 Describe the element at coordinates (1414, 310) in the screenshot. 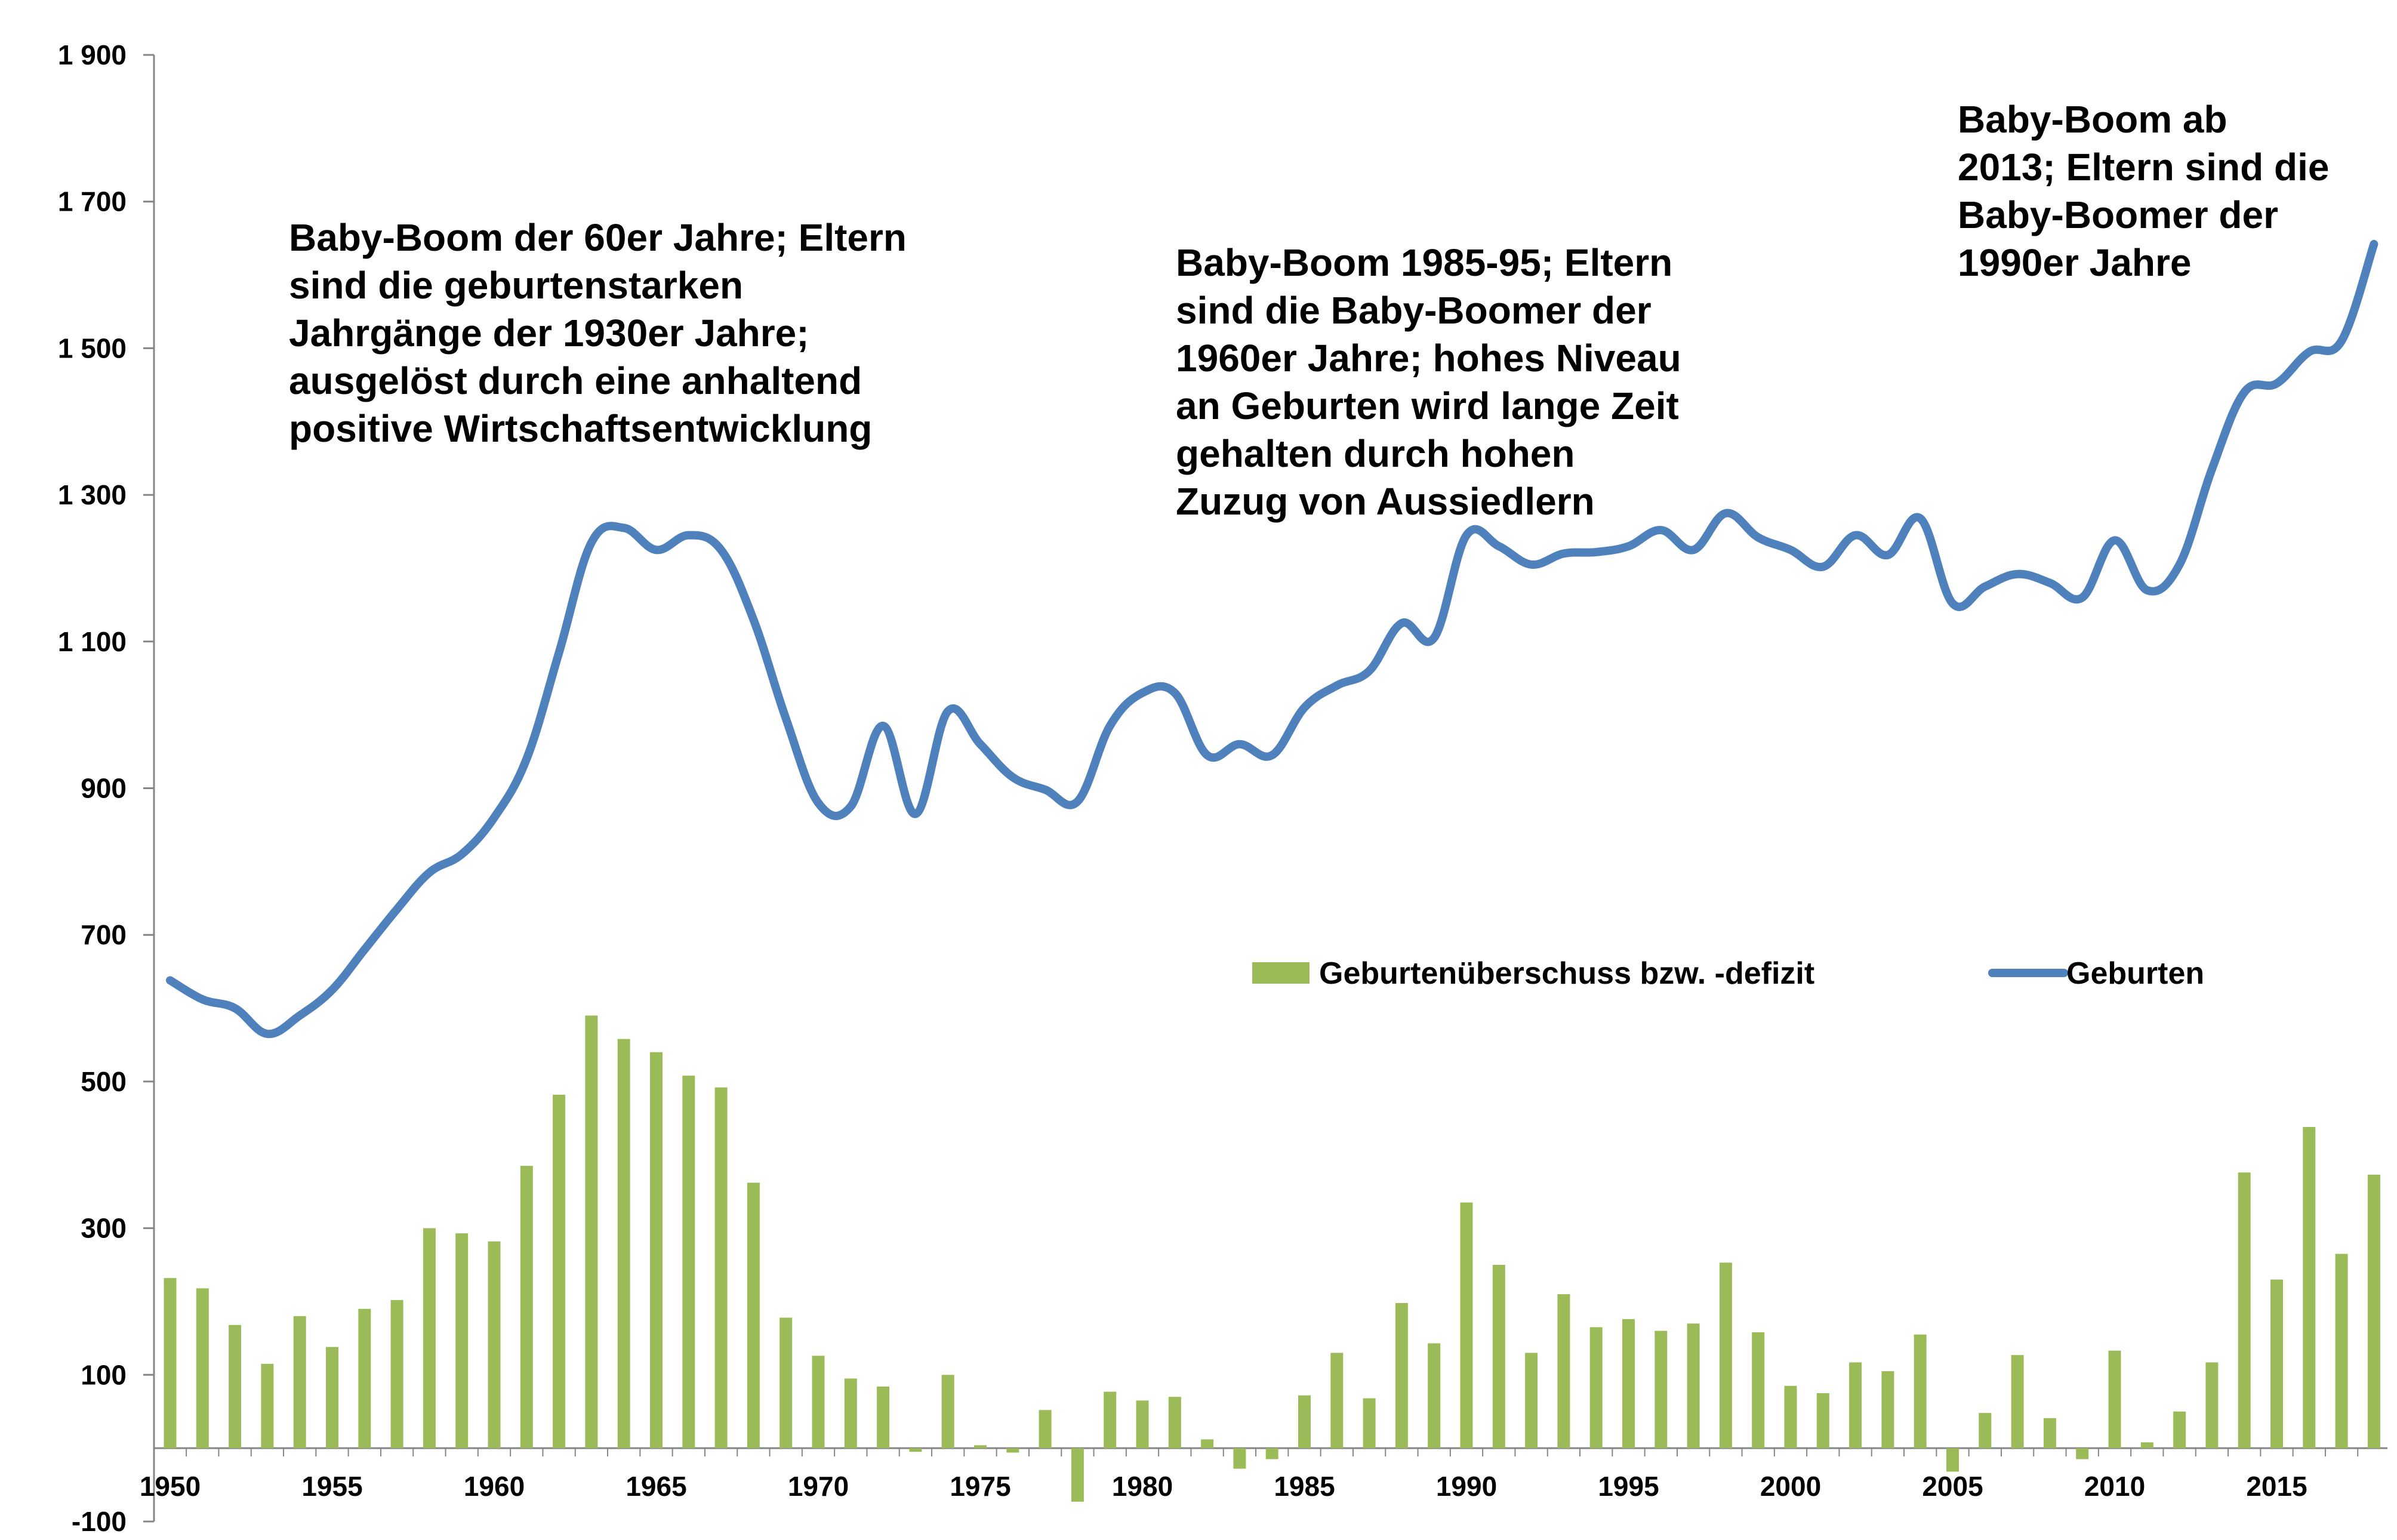

I see `annotation-line: sind die Baby-Boomer der` at that location.